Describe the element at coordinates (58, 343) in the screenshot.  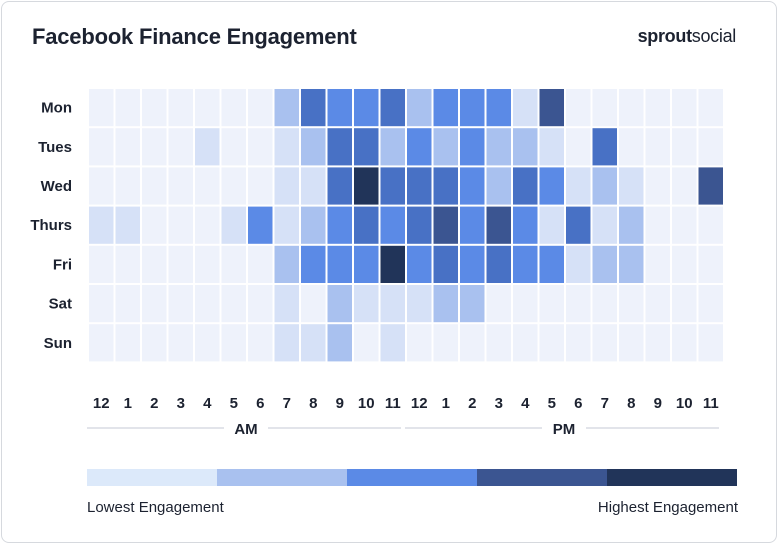
I see `row-label: Sun` at that location.